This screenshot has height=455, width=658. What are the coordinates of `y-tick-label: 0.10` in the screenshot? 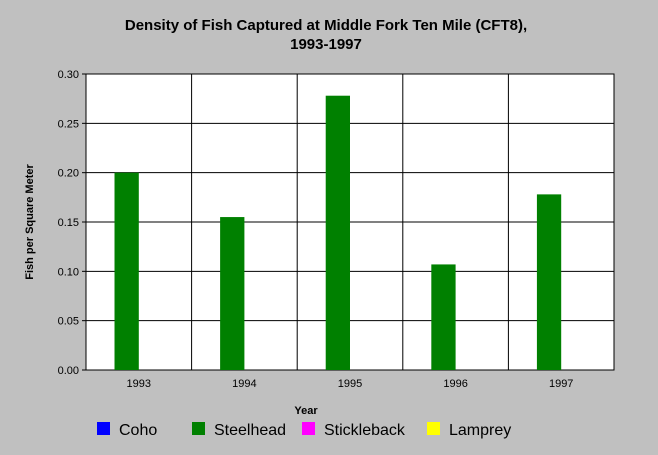 It's located at (68, 272).